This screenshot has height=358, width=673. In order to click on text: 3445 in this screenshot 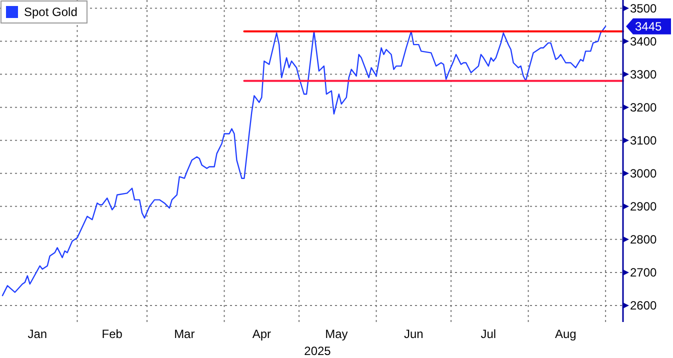, I will do `click(648, 27)`.